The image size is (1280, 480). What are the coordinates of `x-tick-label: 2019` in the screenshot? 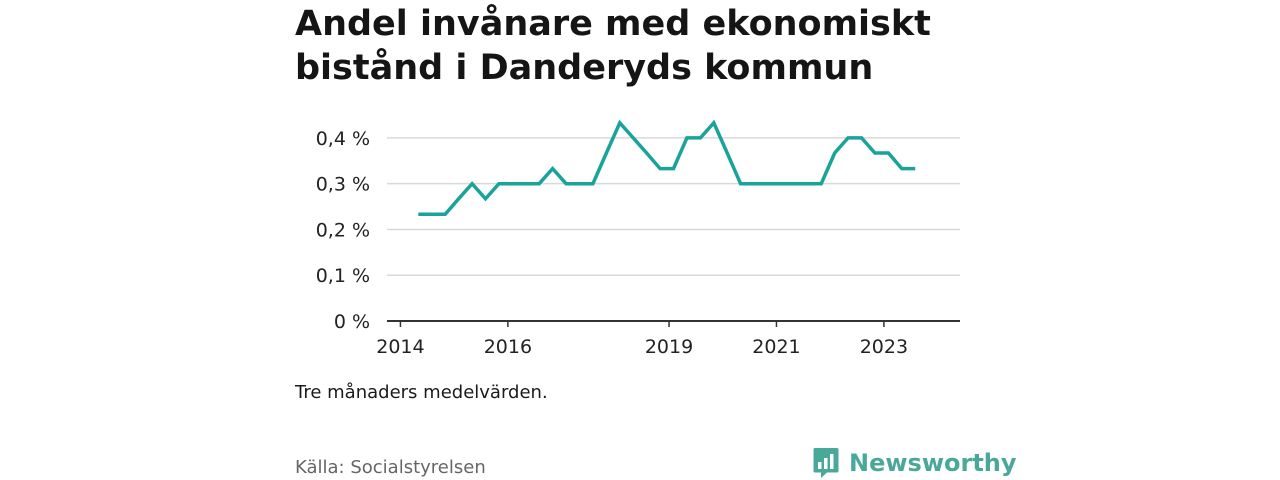 It's located at (669, 347).